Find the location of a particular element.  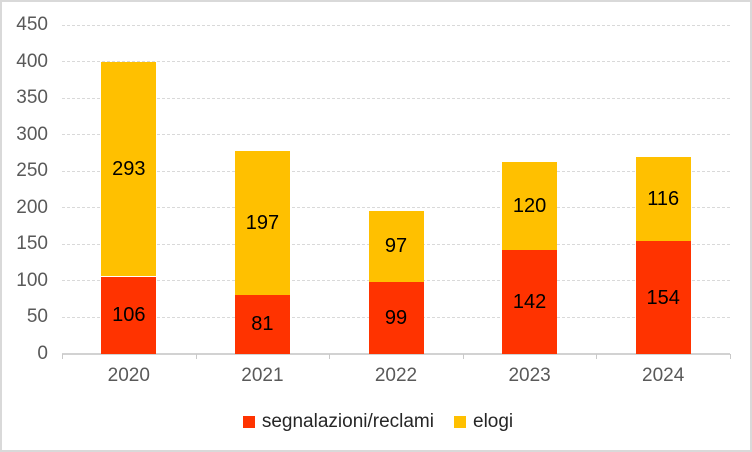

x-axis-category-label: 2024 is located at coordinates (663, 375).